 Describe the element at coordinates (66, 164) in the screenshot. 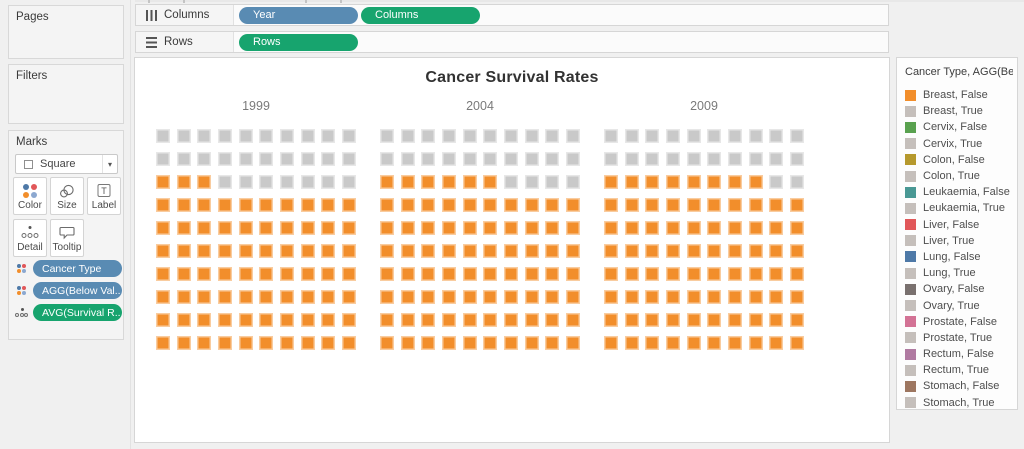

I see `mark-type-dropdown: Square` at that location.